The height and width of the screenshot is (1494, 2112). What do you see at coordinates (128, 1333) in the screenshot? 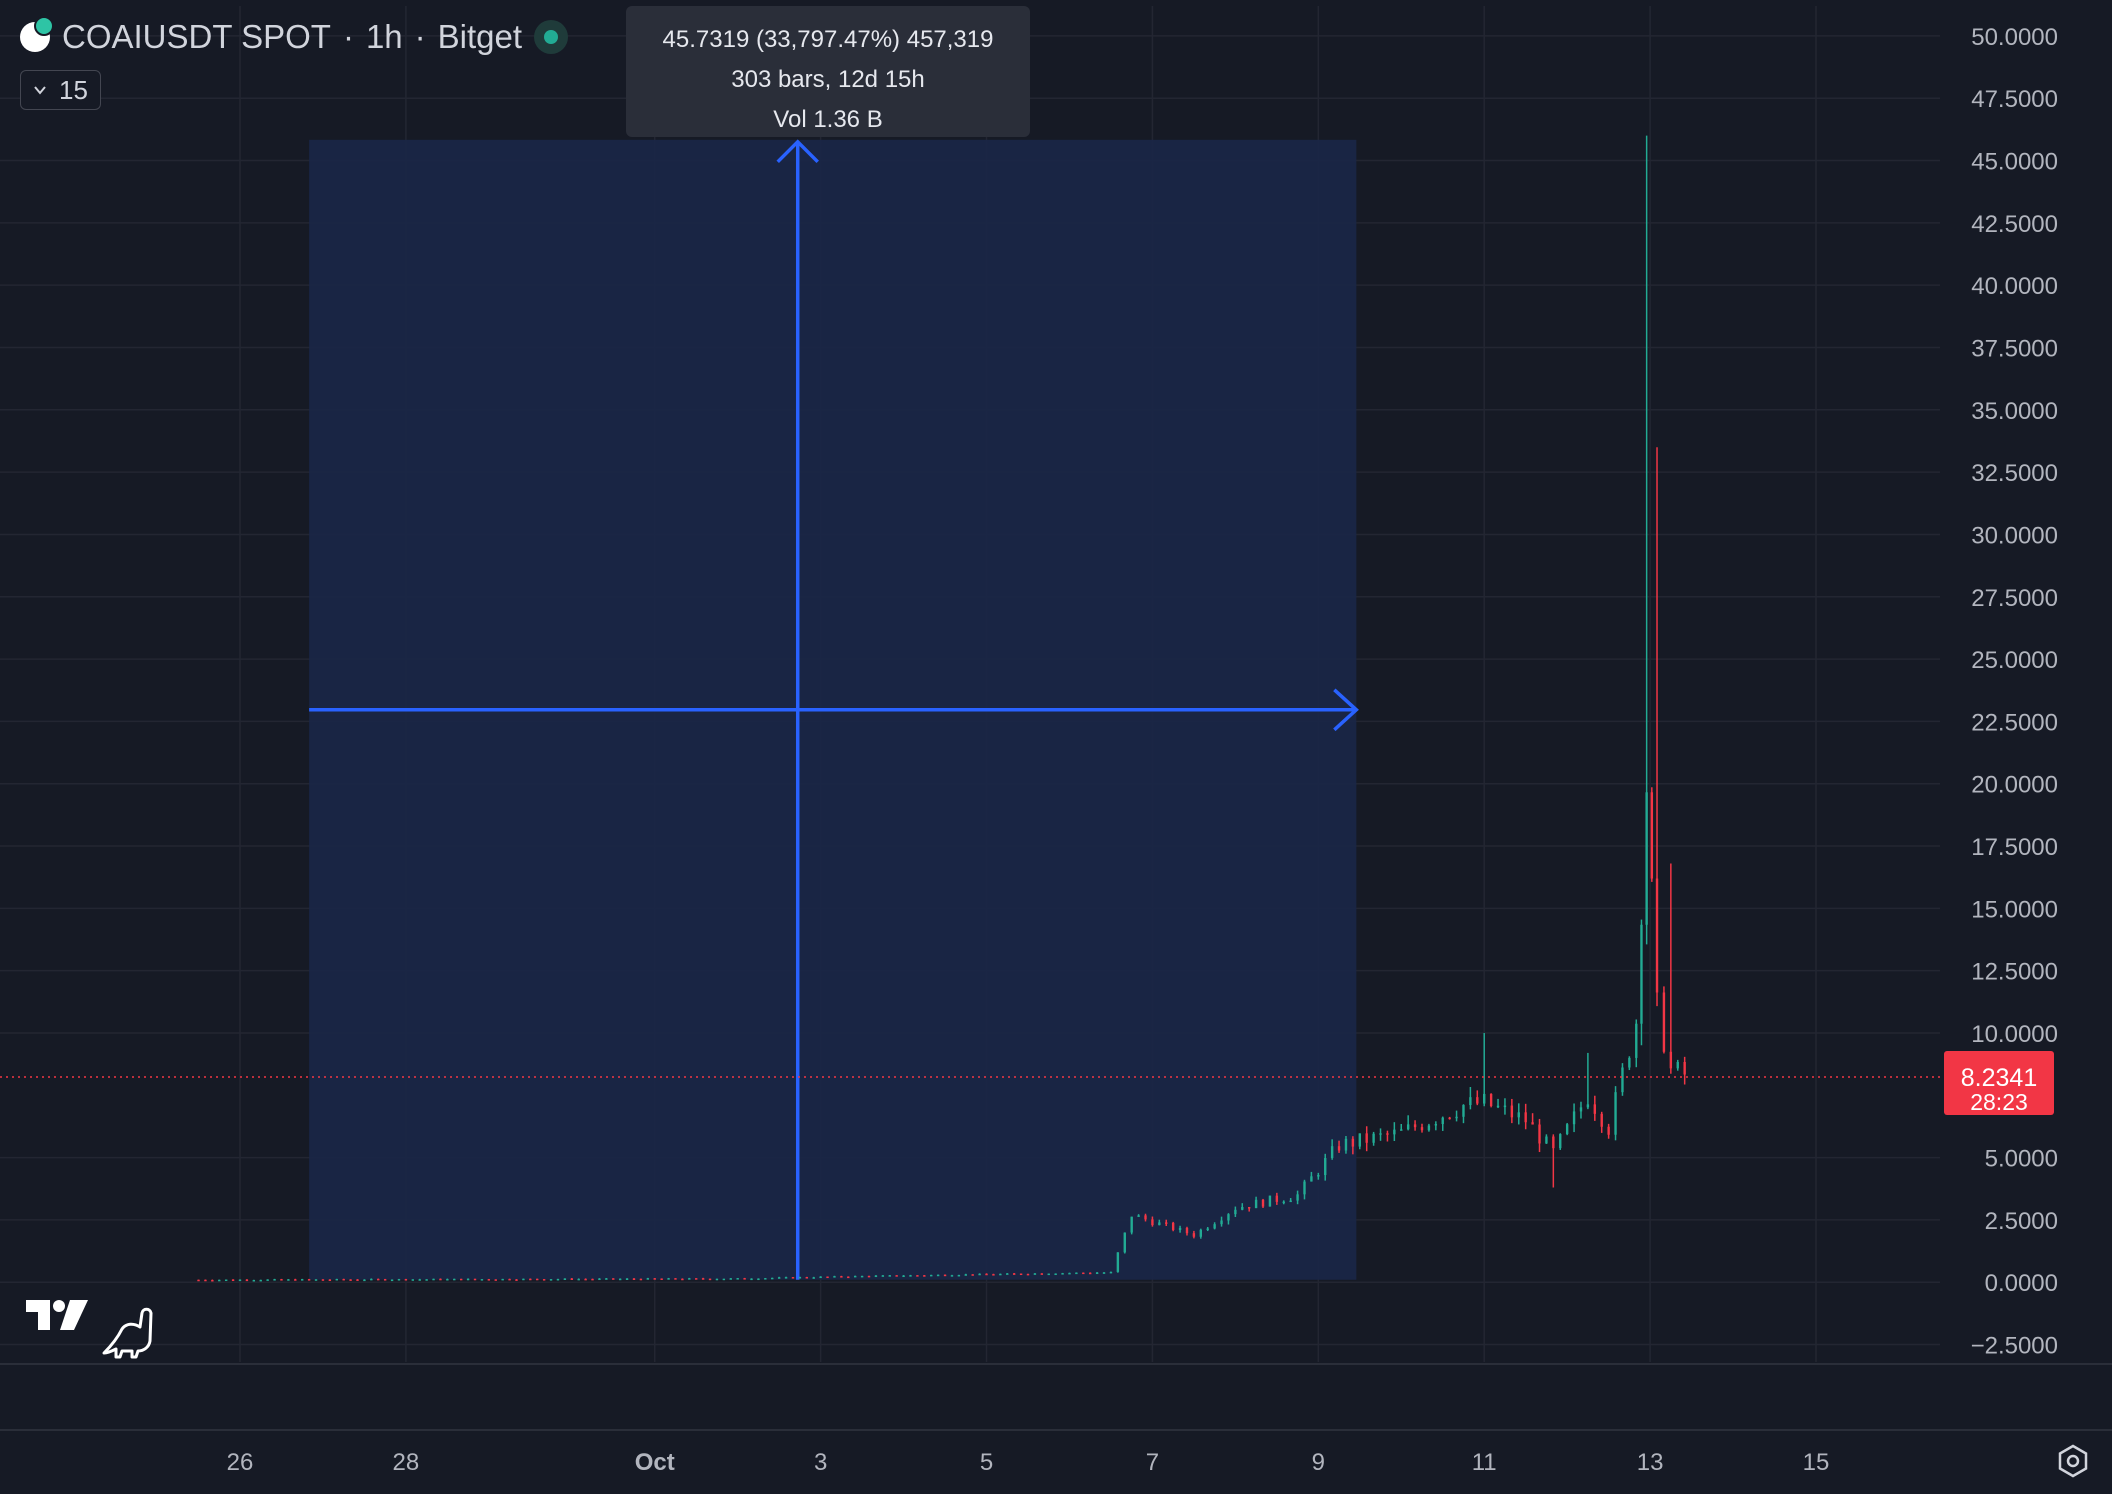
I see `dino-icon` at bounding box center [128, 1333].